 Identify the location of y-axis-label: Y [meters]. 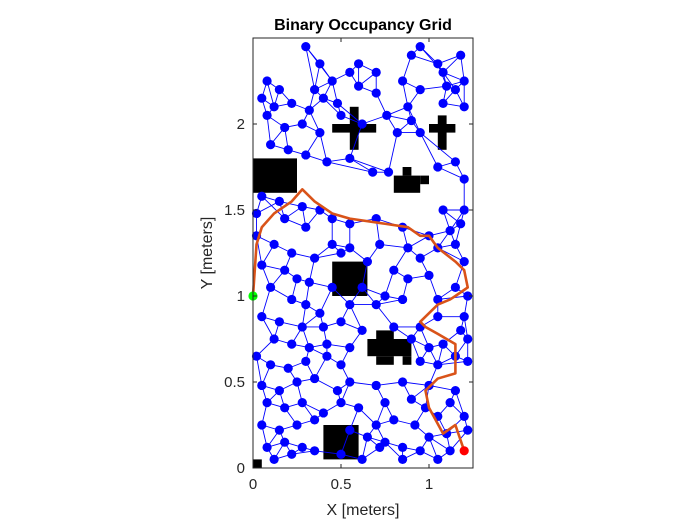
(207, 253).